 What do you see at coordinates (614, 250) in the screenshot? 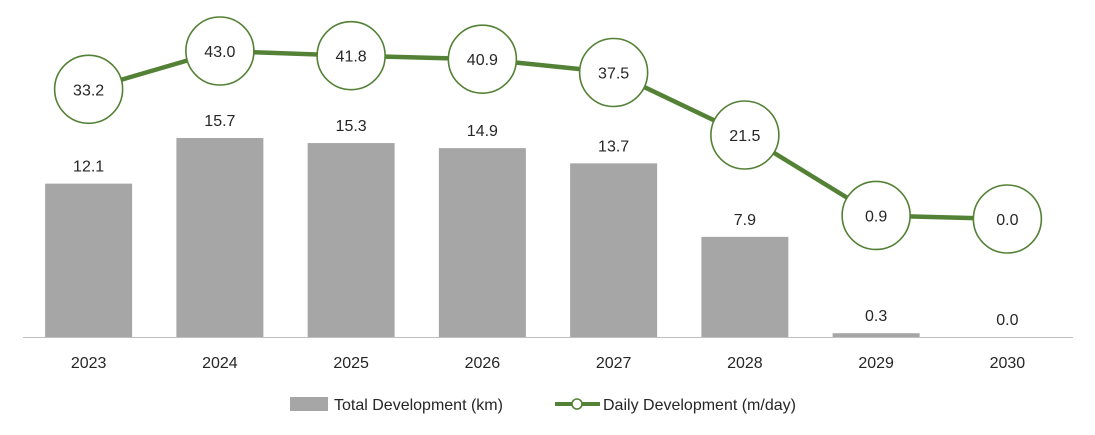
I see `bar-2027` at bounding box center [614, 250].